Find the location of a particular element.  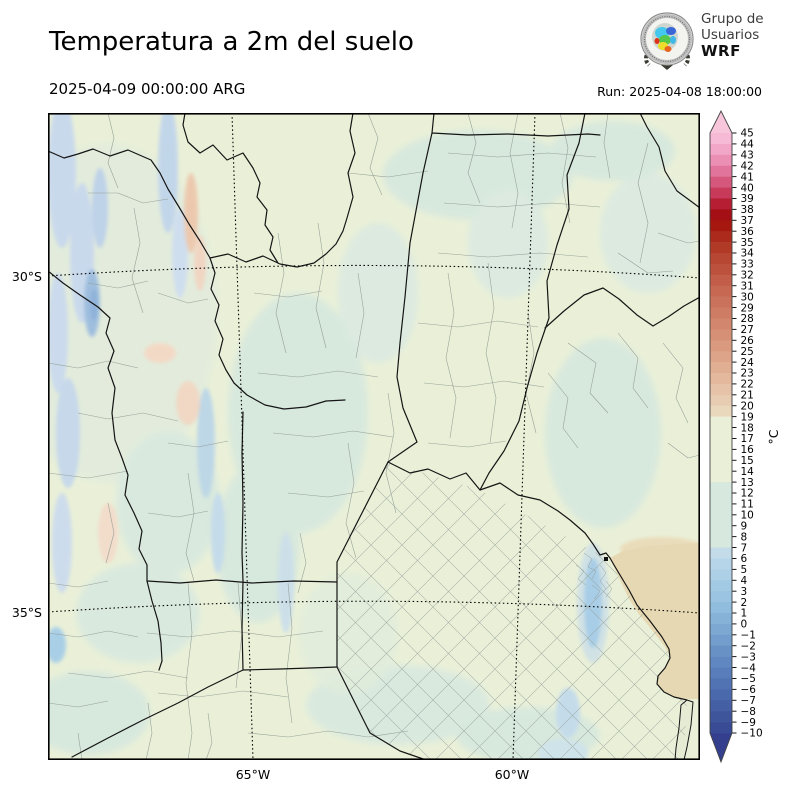

colorbar-outline is located at coordinates (721, 437).